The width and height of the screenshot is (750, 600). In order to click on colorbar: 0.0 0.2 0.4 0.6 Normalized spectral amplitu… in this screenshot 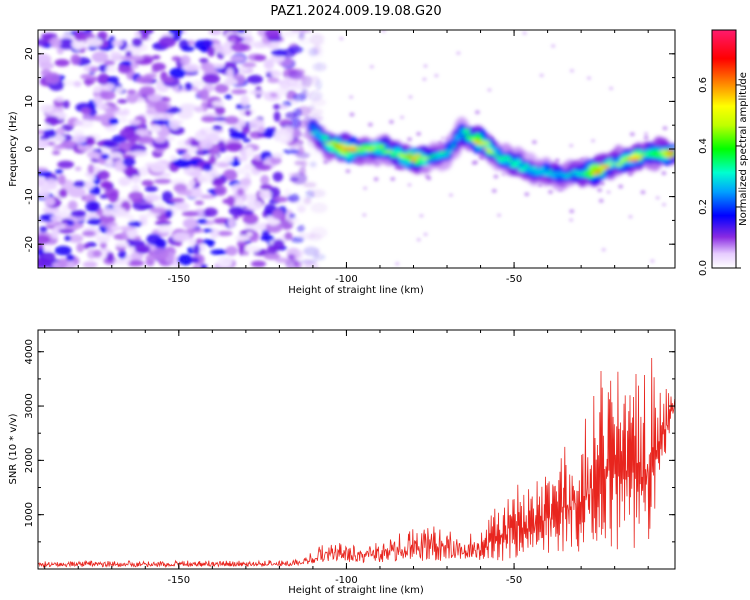, I will do `click(723, 152)`.